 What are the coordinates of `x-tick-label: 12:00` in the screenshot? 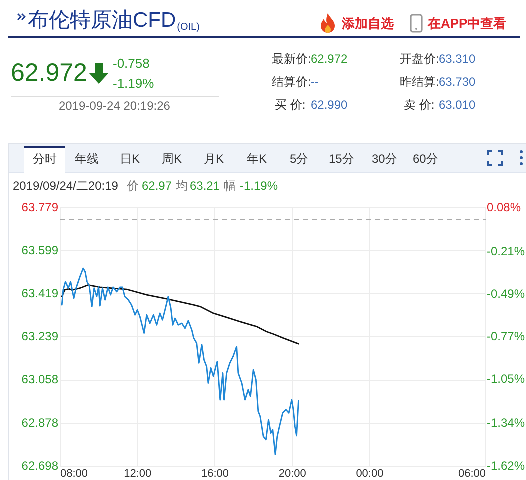 It's located at (138, 474).